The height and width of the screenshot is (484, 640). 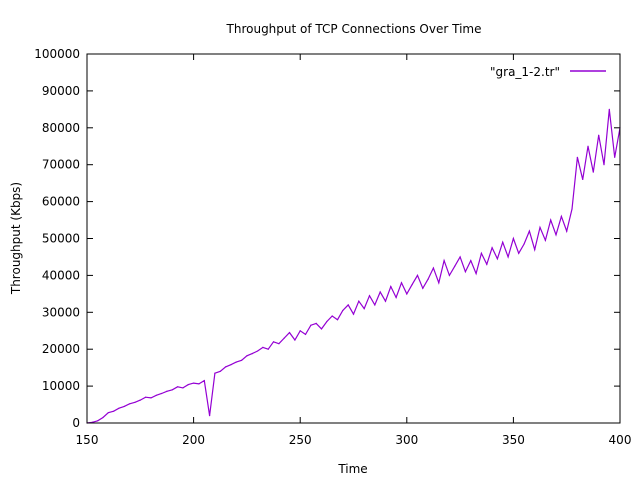 I want to click on y-tick-label: 10000, so click(x=61, y=386).